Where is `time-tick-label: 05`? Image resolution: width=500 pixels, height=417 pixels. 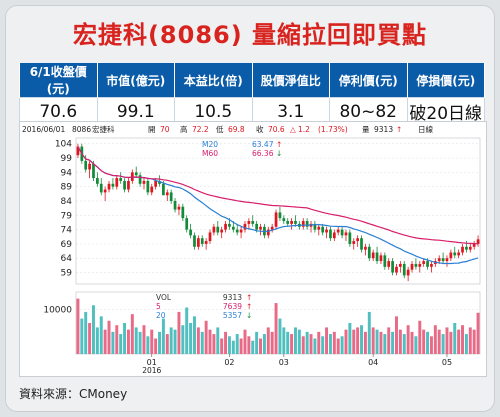 time-tick-label: 05 is located at coordinates (447, 362).